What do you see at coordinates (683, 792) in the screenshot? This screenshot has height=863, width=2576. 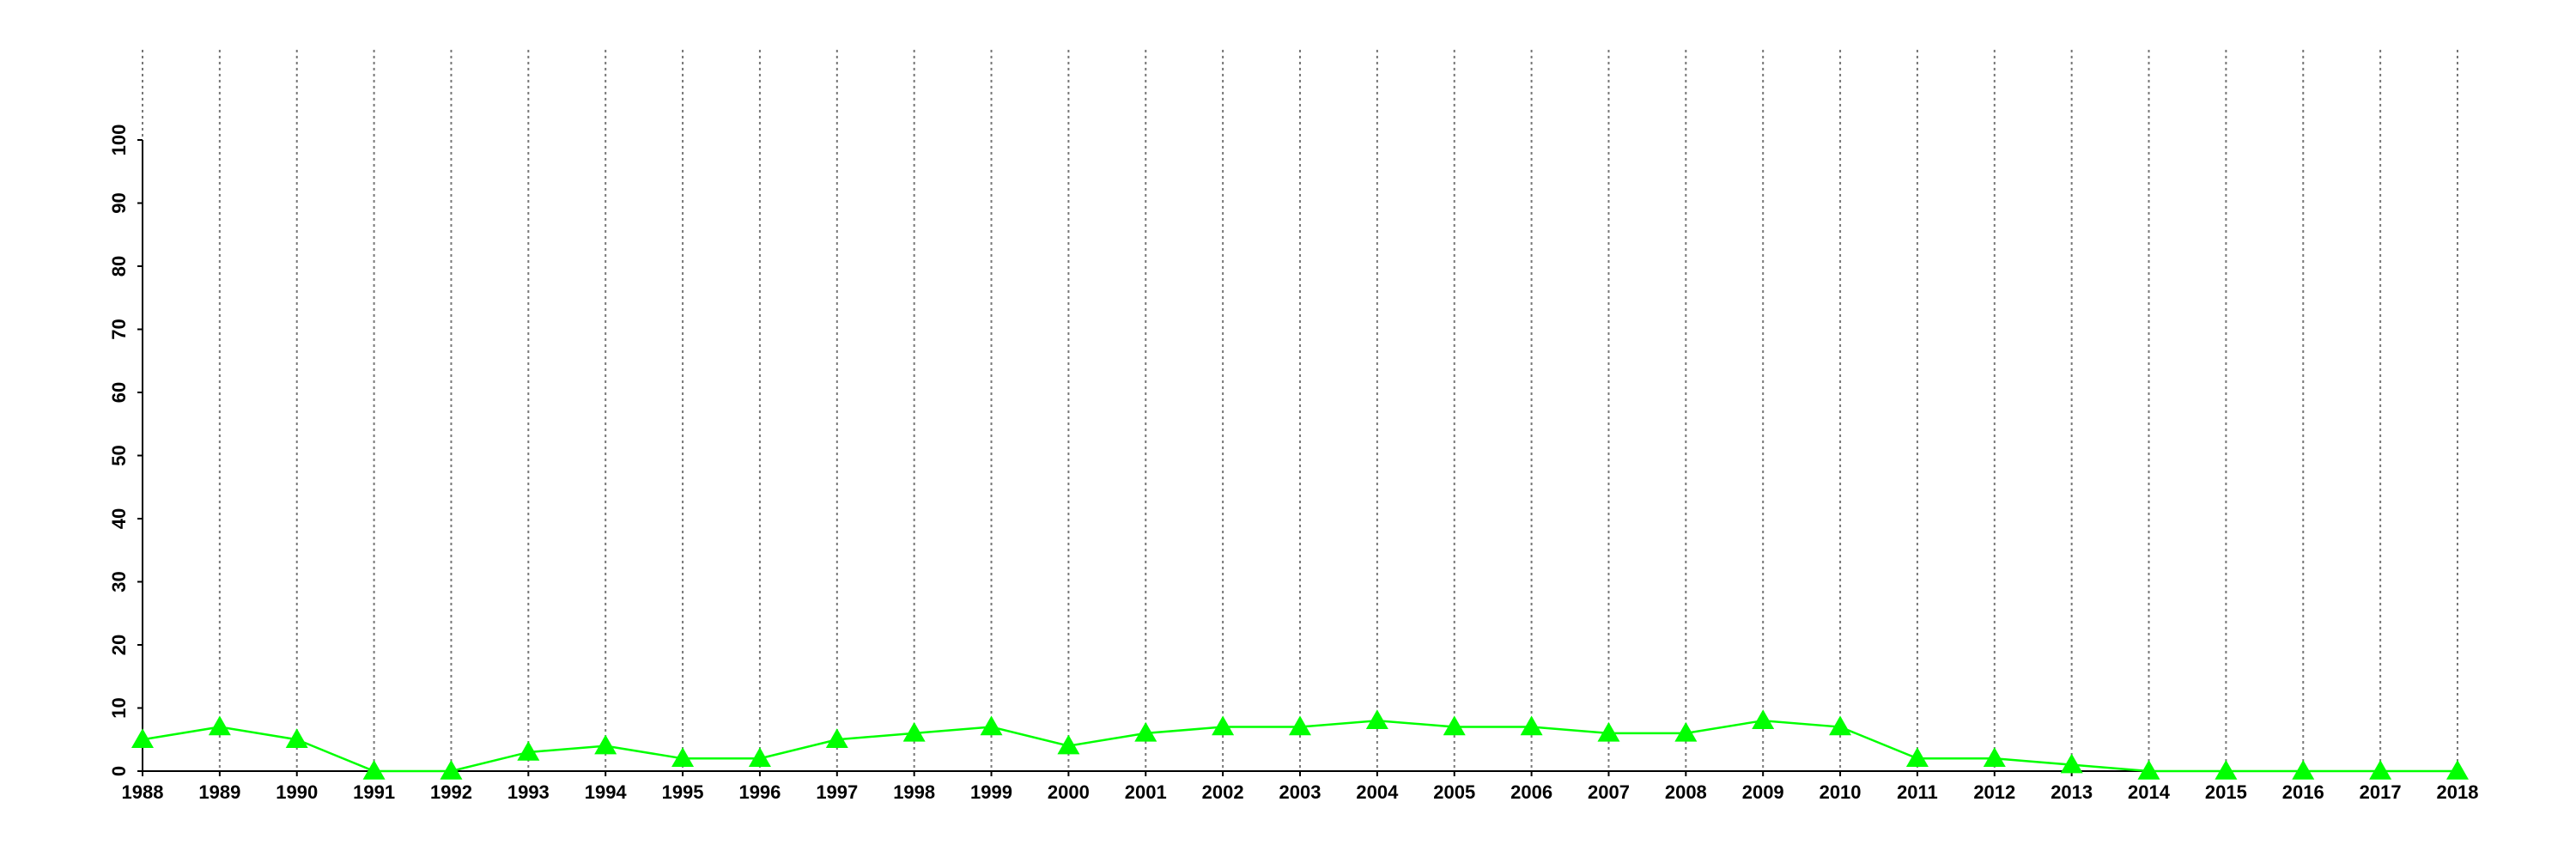 I see `x-tick-label: 1995` at bounding box center [683, 792].